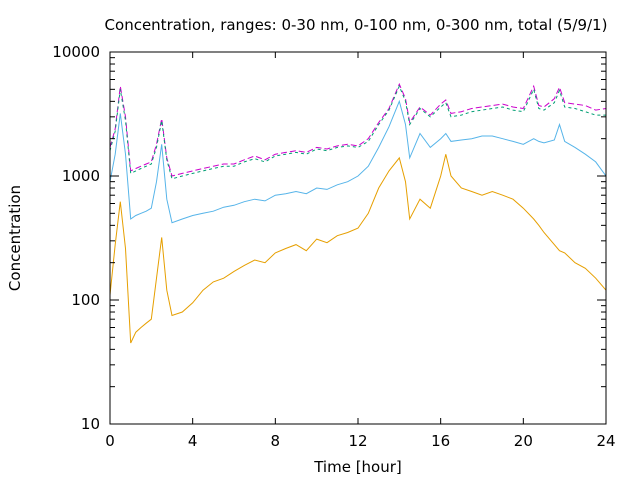 This screenshot has width=640, height=480. What do you see at coordinates (81, 176) in the screenshot?
I see `y-tick-label: 1000` at bounding box center [81, 176].